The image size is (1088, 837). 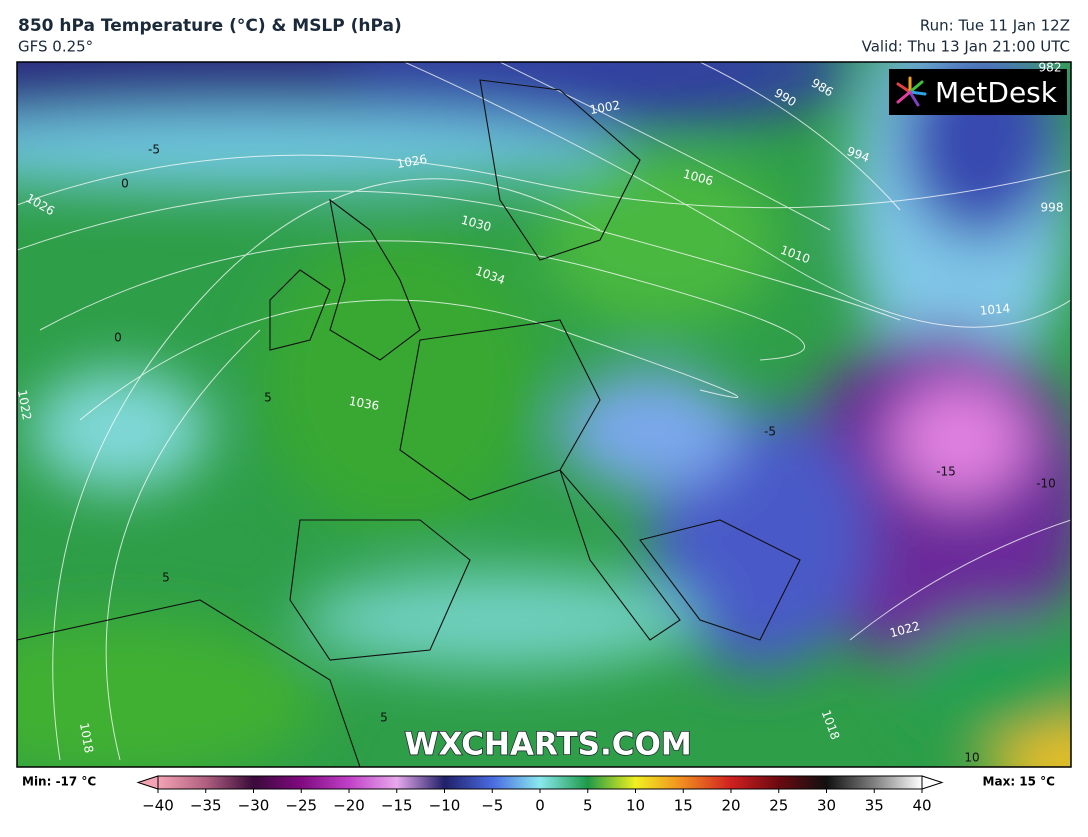 I want to click on colorbar-tick-label: 35, so click(x=874, y=806).